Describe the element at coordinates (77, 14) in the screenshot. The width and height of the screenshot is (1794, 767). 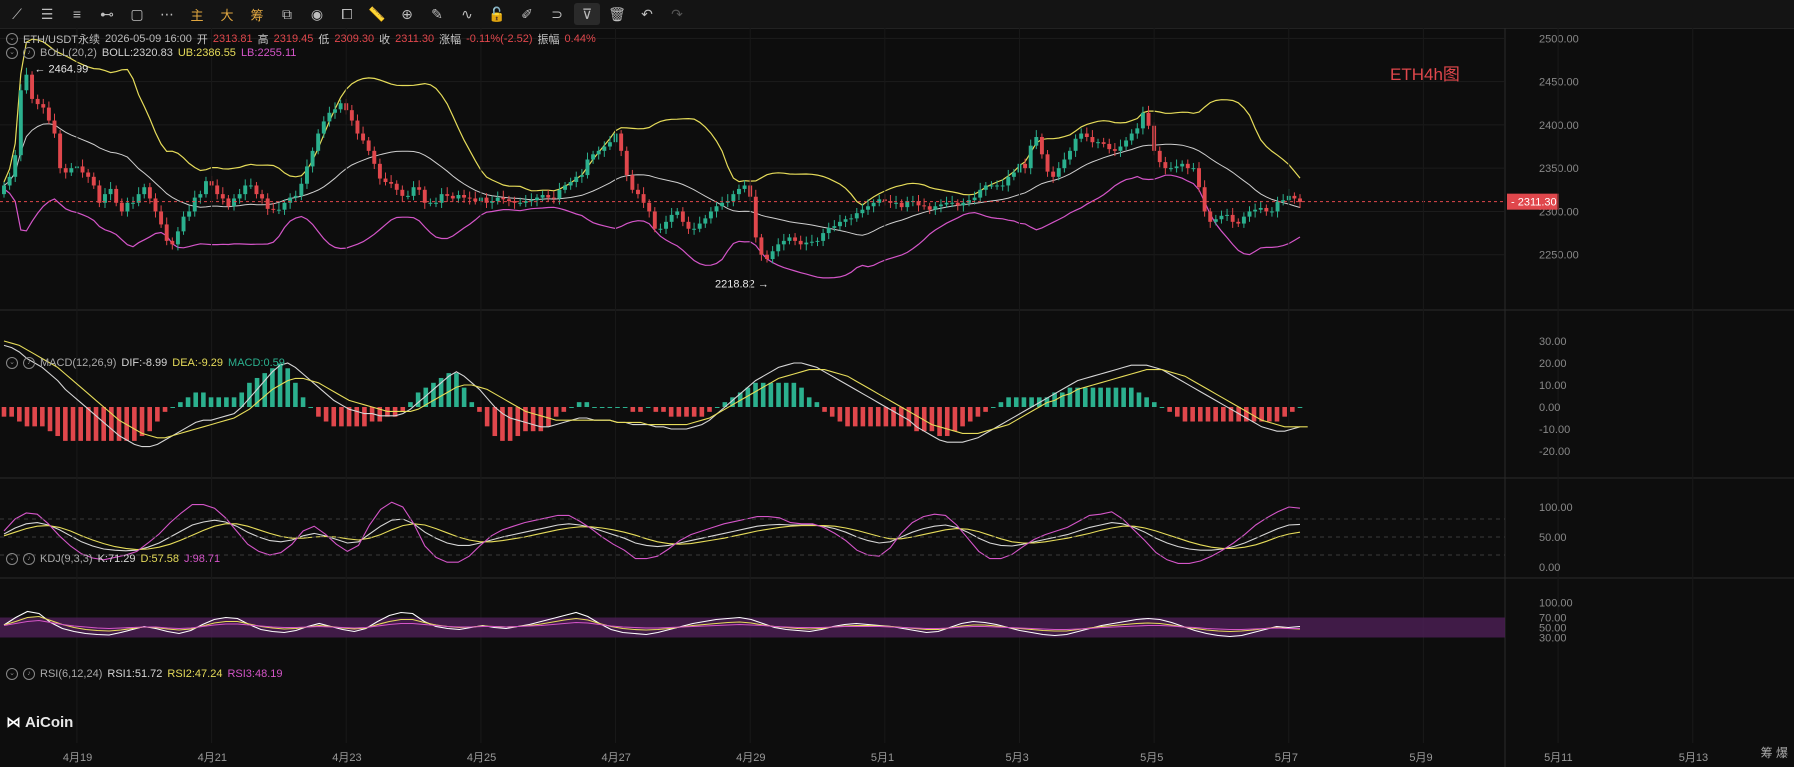
I see `parallel-lines-icon: ≡` at that location.